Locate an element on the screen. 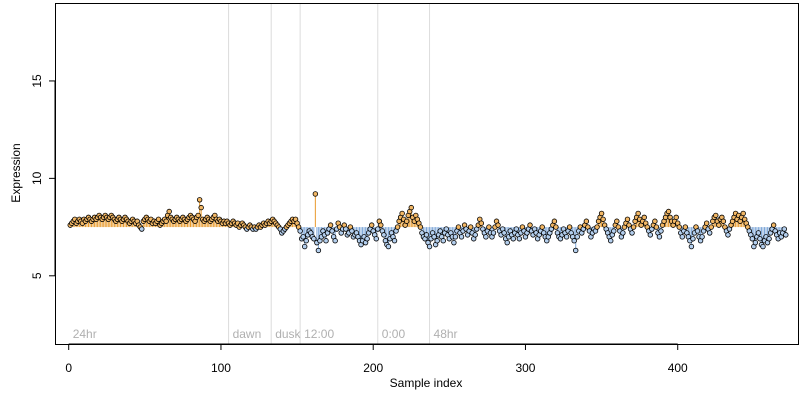  y-tick-label: 10 is located at coordinates (37, 178).